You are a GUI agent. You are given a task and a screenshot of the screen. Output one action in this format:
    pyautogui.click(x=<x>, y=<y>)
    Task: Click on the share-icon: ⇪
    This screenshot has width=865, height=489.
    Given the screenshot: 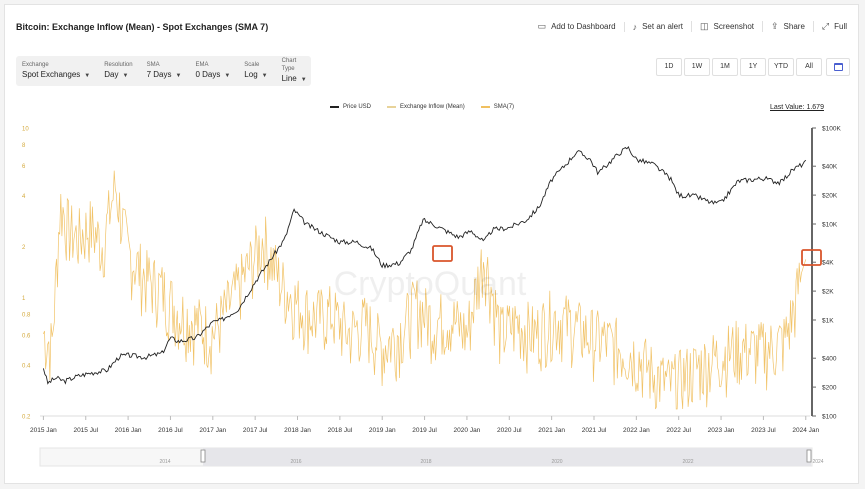 What is the action you would take?
    pyautogui.click(x=775, y=26)
    